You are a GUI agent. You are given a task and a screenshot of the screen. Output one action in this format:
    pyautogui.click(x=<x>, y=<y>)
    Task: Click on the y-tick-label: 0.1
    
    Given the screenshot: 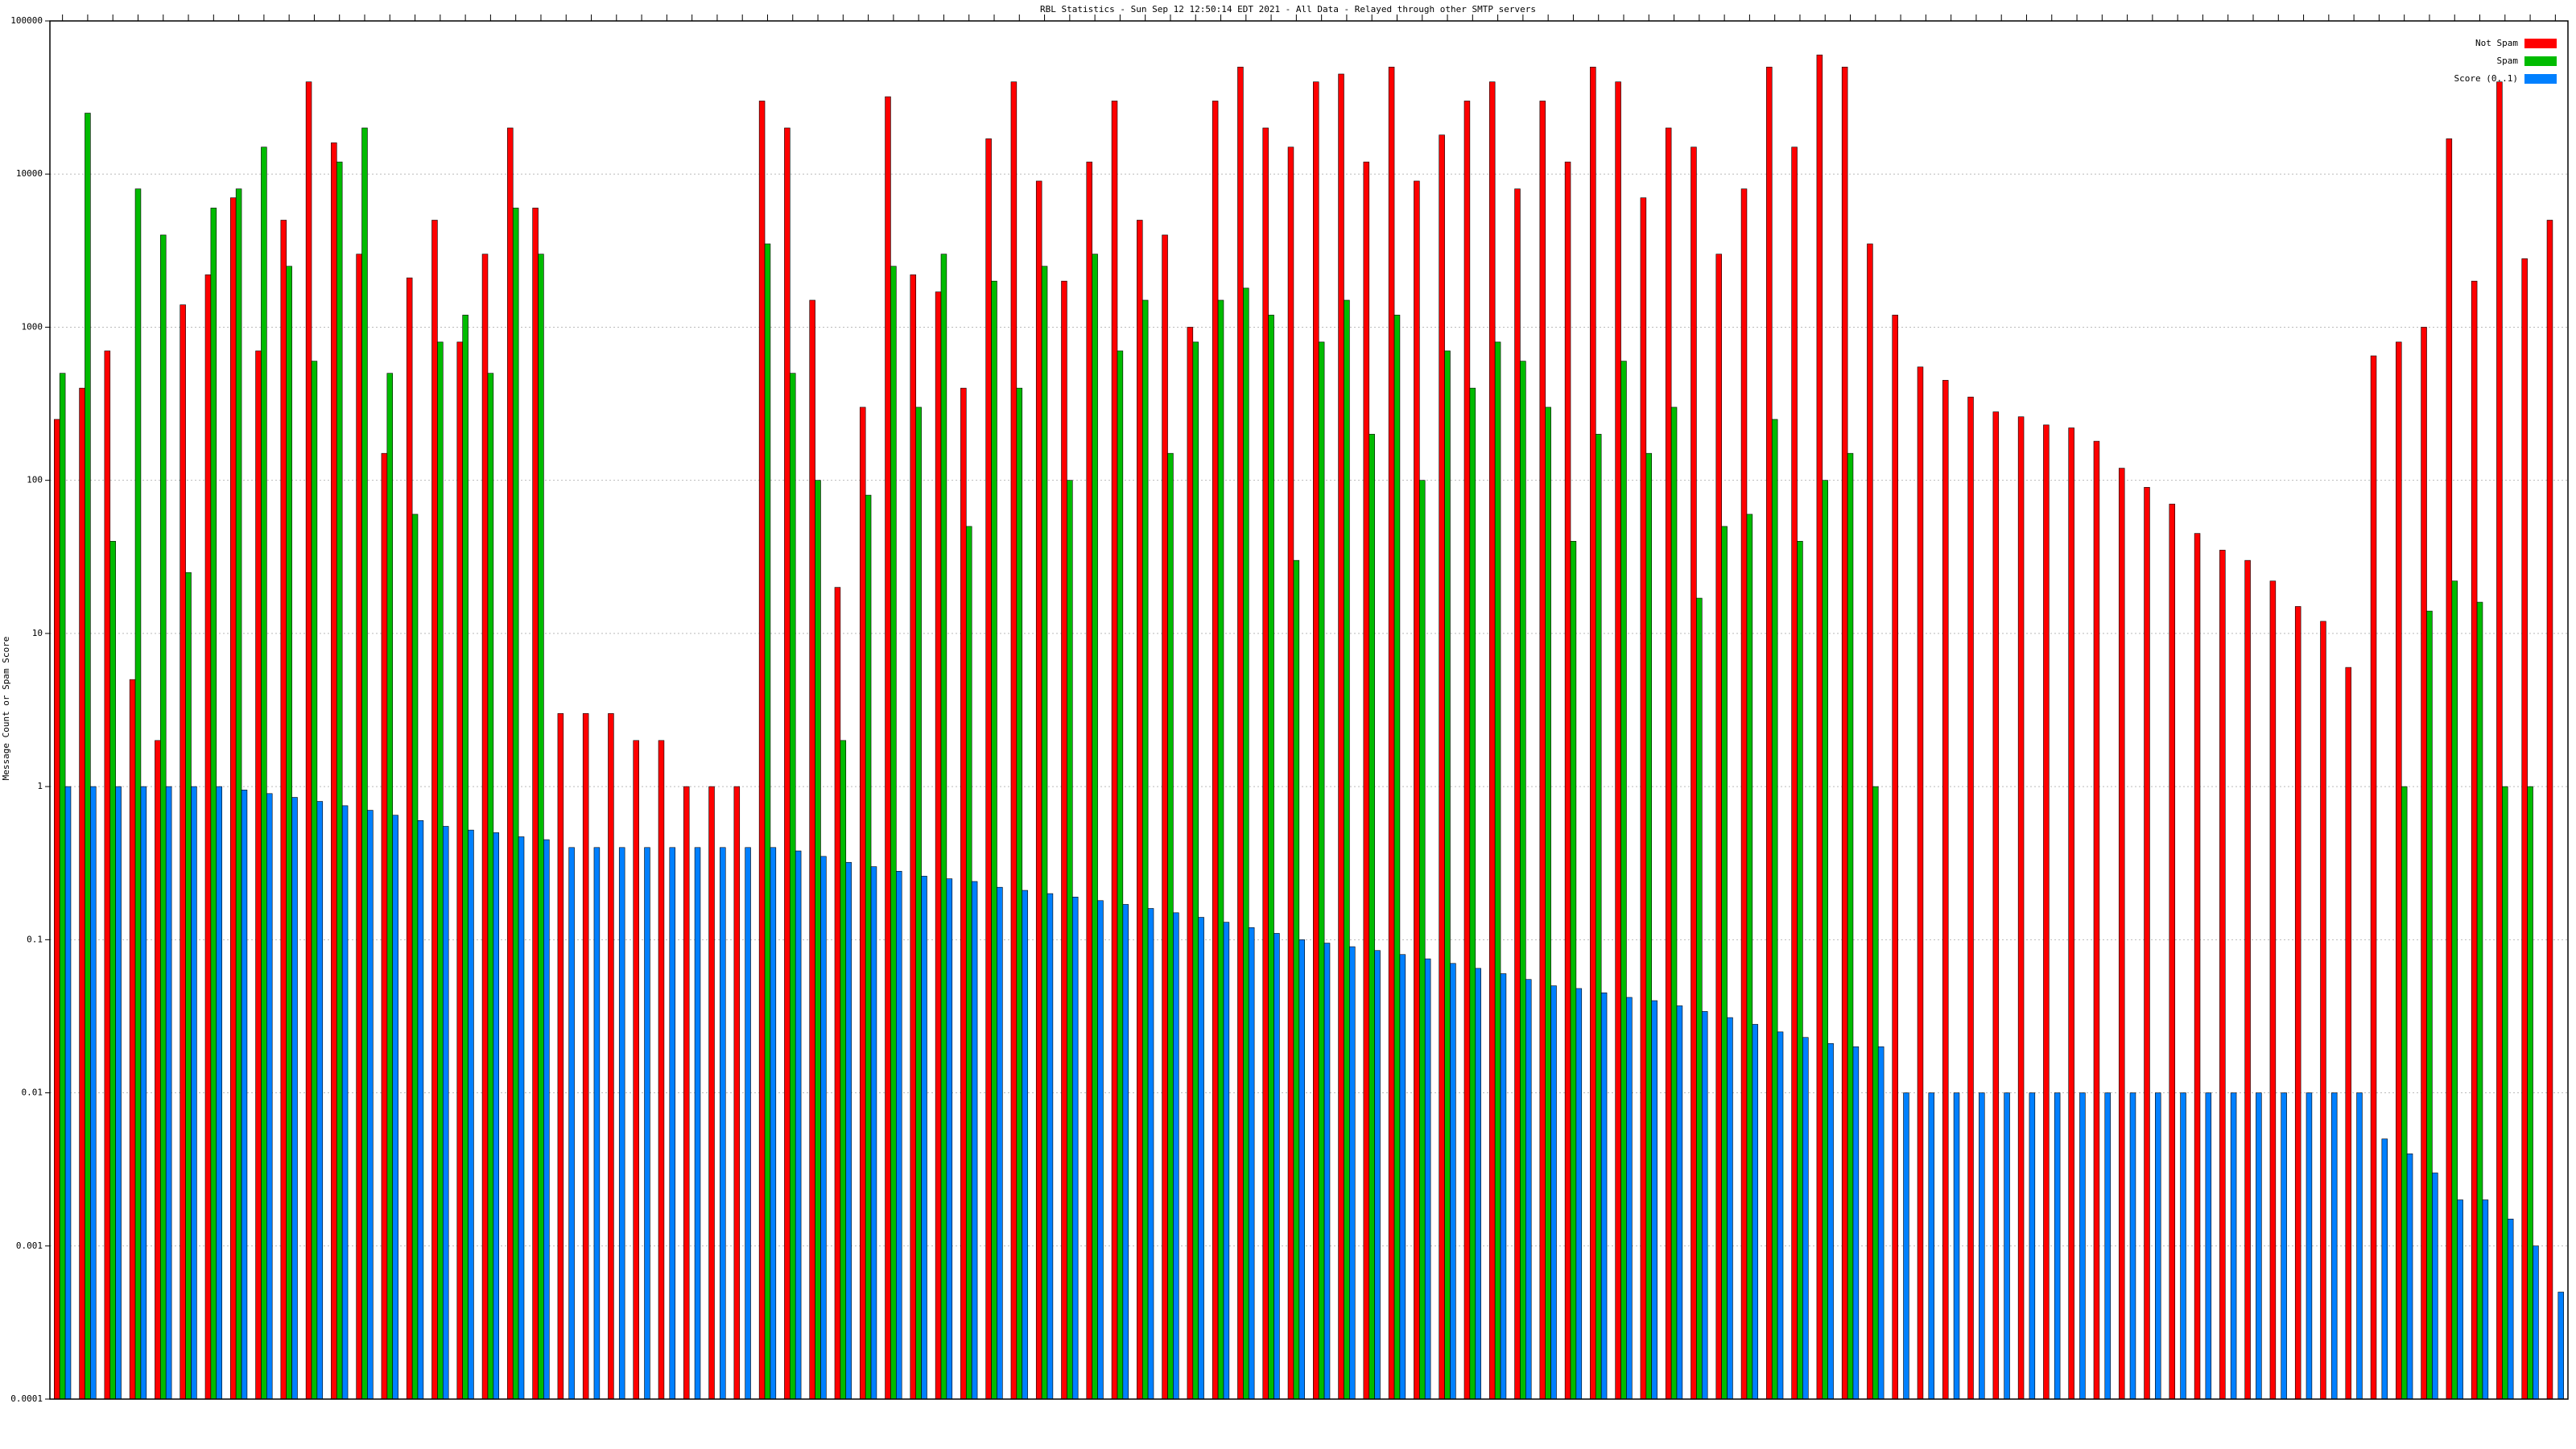 What is the action you would take?
    pyautogui.click(x=35, y=939)
    